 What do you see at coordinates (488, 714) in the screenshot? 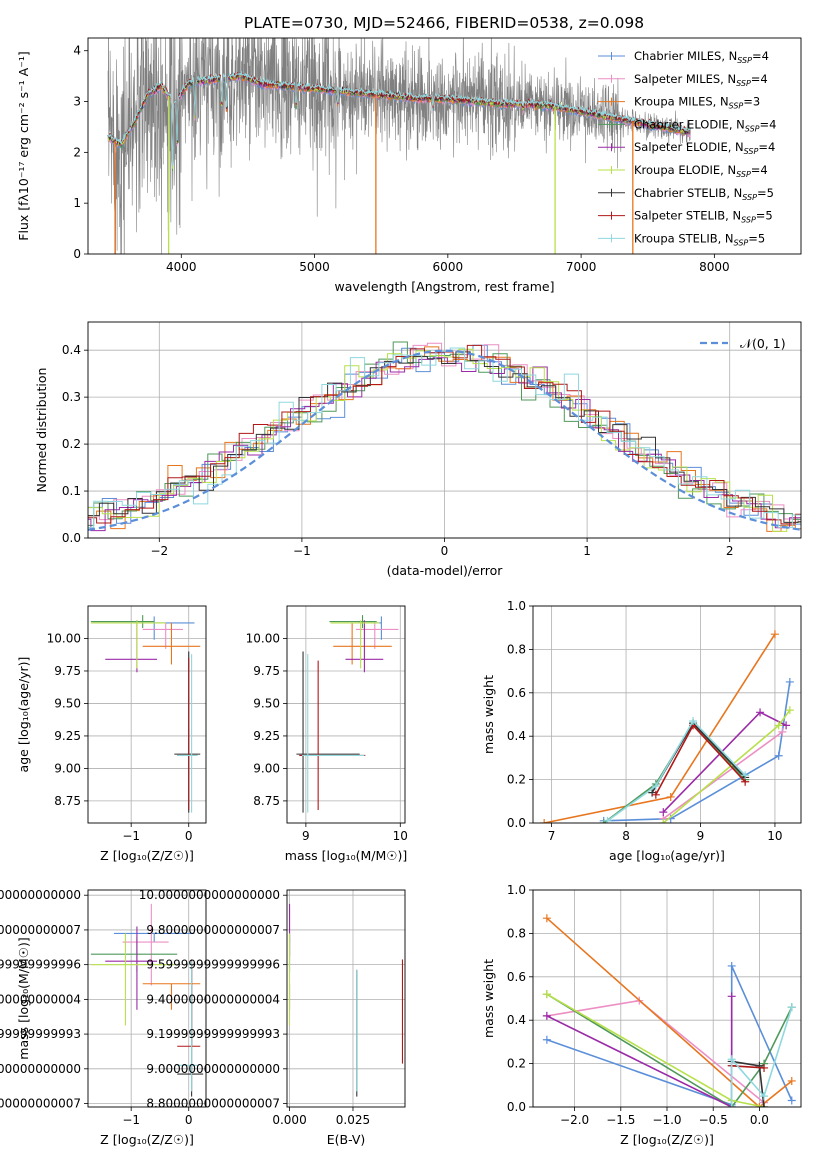
I see `y-axis-label: mass weight` at bounding box center [488, 714].